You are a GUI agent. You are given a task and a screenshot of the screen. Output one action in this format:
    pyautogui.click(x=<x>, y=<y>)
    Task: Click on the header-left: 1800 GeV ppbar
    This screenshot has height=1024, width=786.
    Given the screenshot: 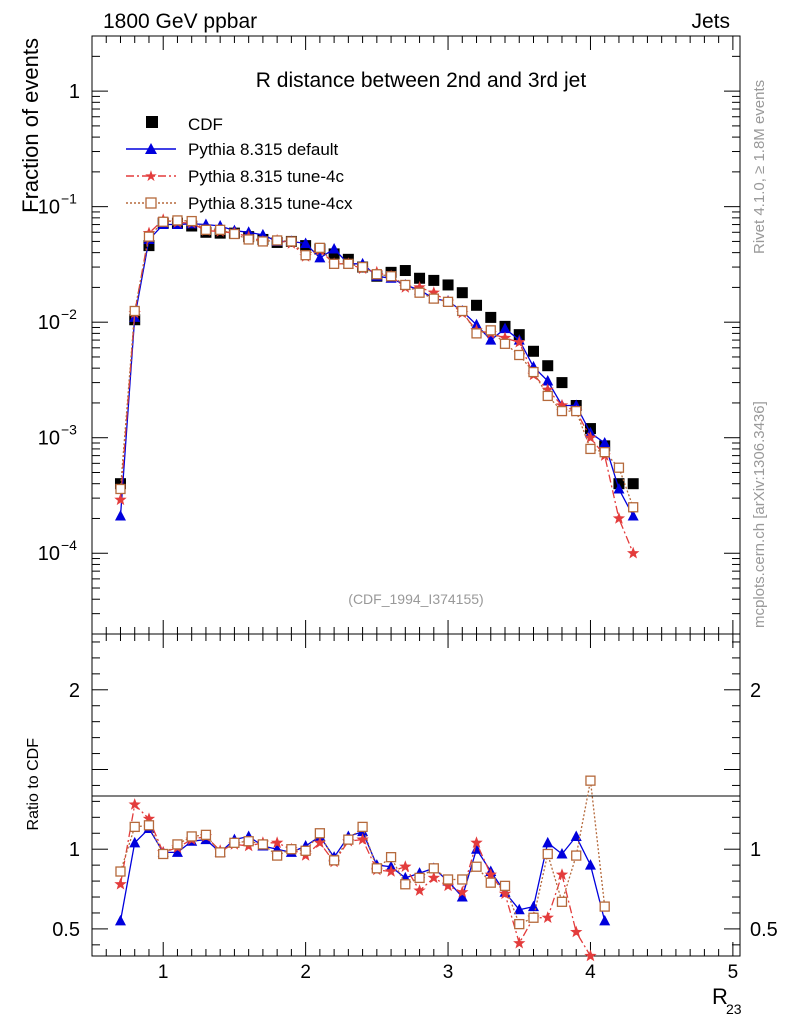 What is the action you would take?
    pyautogui.click(x=180, y=21)
    